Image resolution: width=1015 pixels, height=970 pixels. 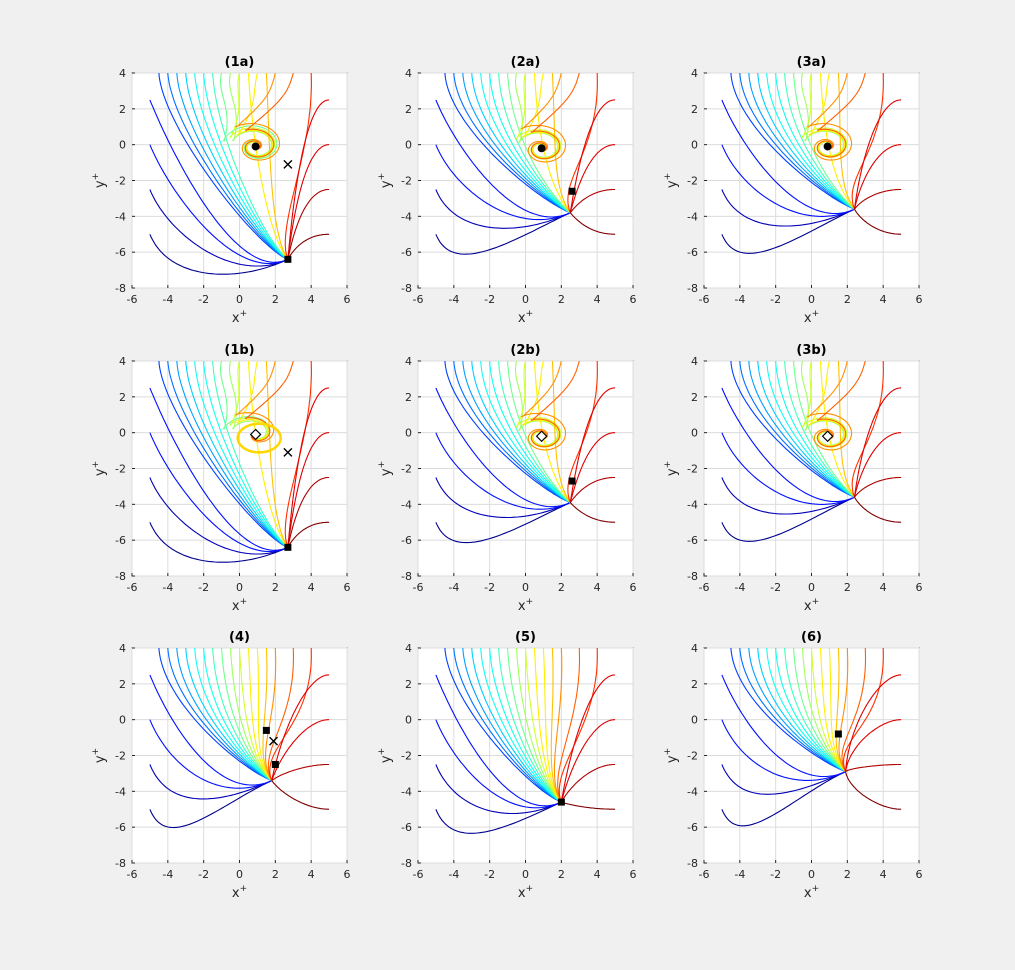 I want to click on trajectories, so click(x=811, y=163).